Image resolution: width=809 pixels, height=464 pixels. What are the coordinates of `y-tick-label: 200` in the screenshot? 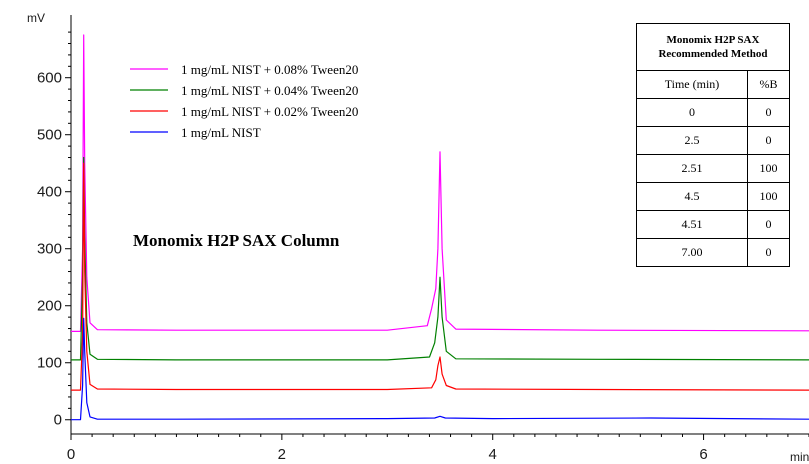 It's located at (49, 306).